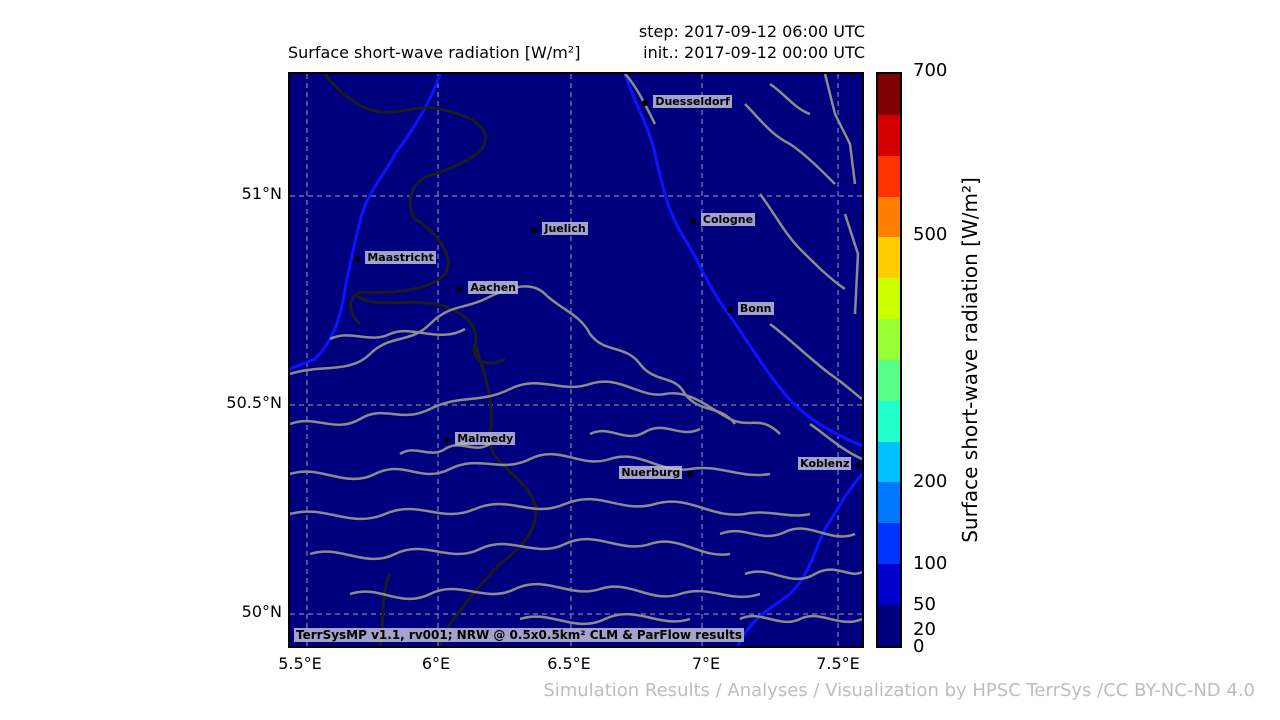  Describe the element at coordinates (838, 663) in the screenshot. I see `lon-label-7-5: 7.5°E` at that location.